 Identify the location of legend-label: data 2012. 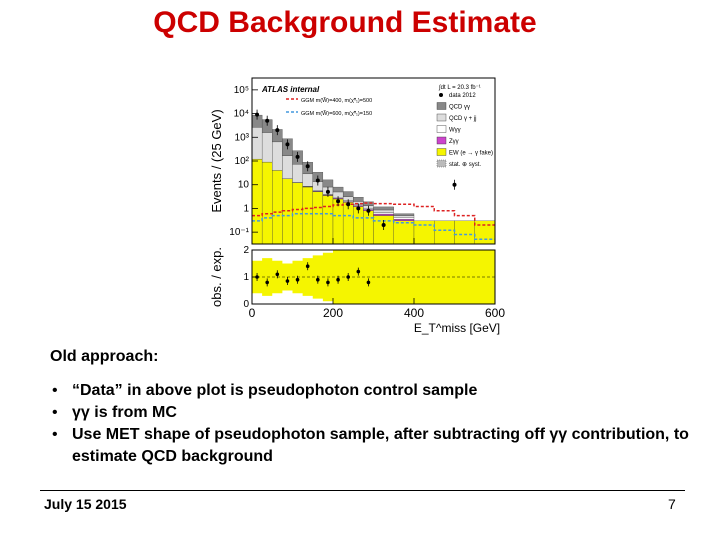
(462, 96).